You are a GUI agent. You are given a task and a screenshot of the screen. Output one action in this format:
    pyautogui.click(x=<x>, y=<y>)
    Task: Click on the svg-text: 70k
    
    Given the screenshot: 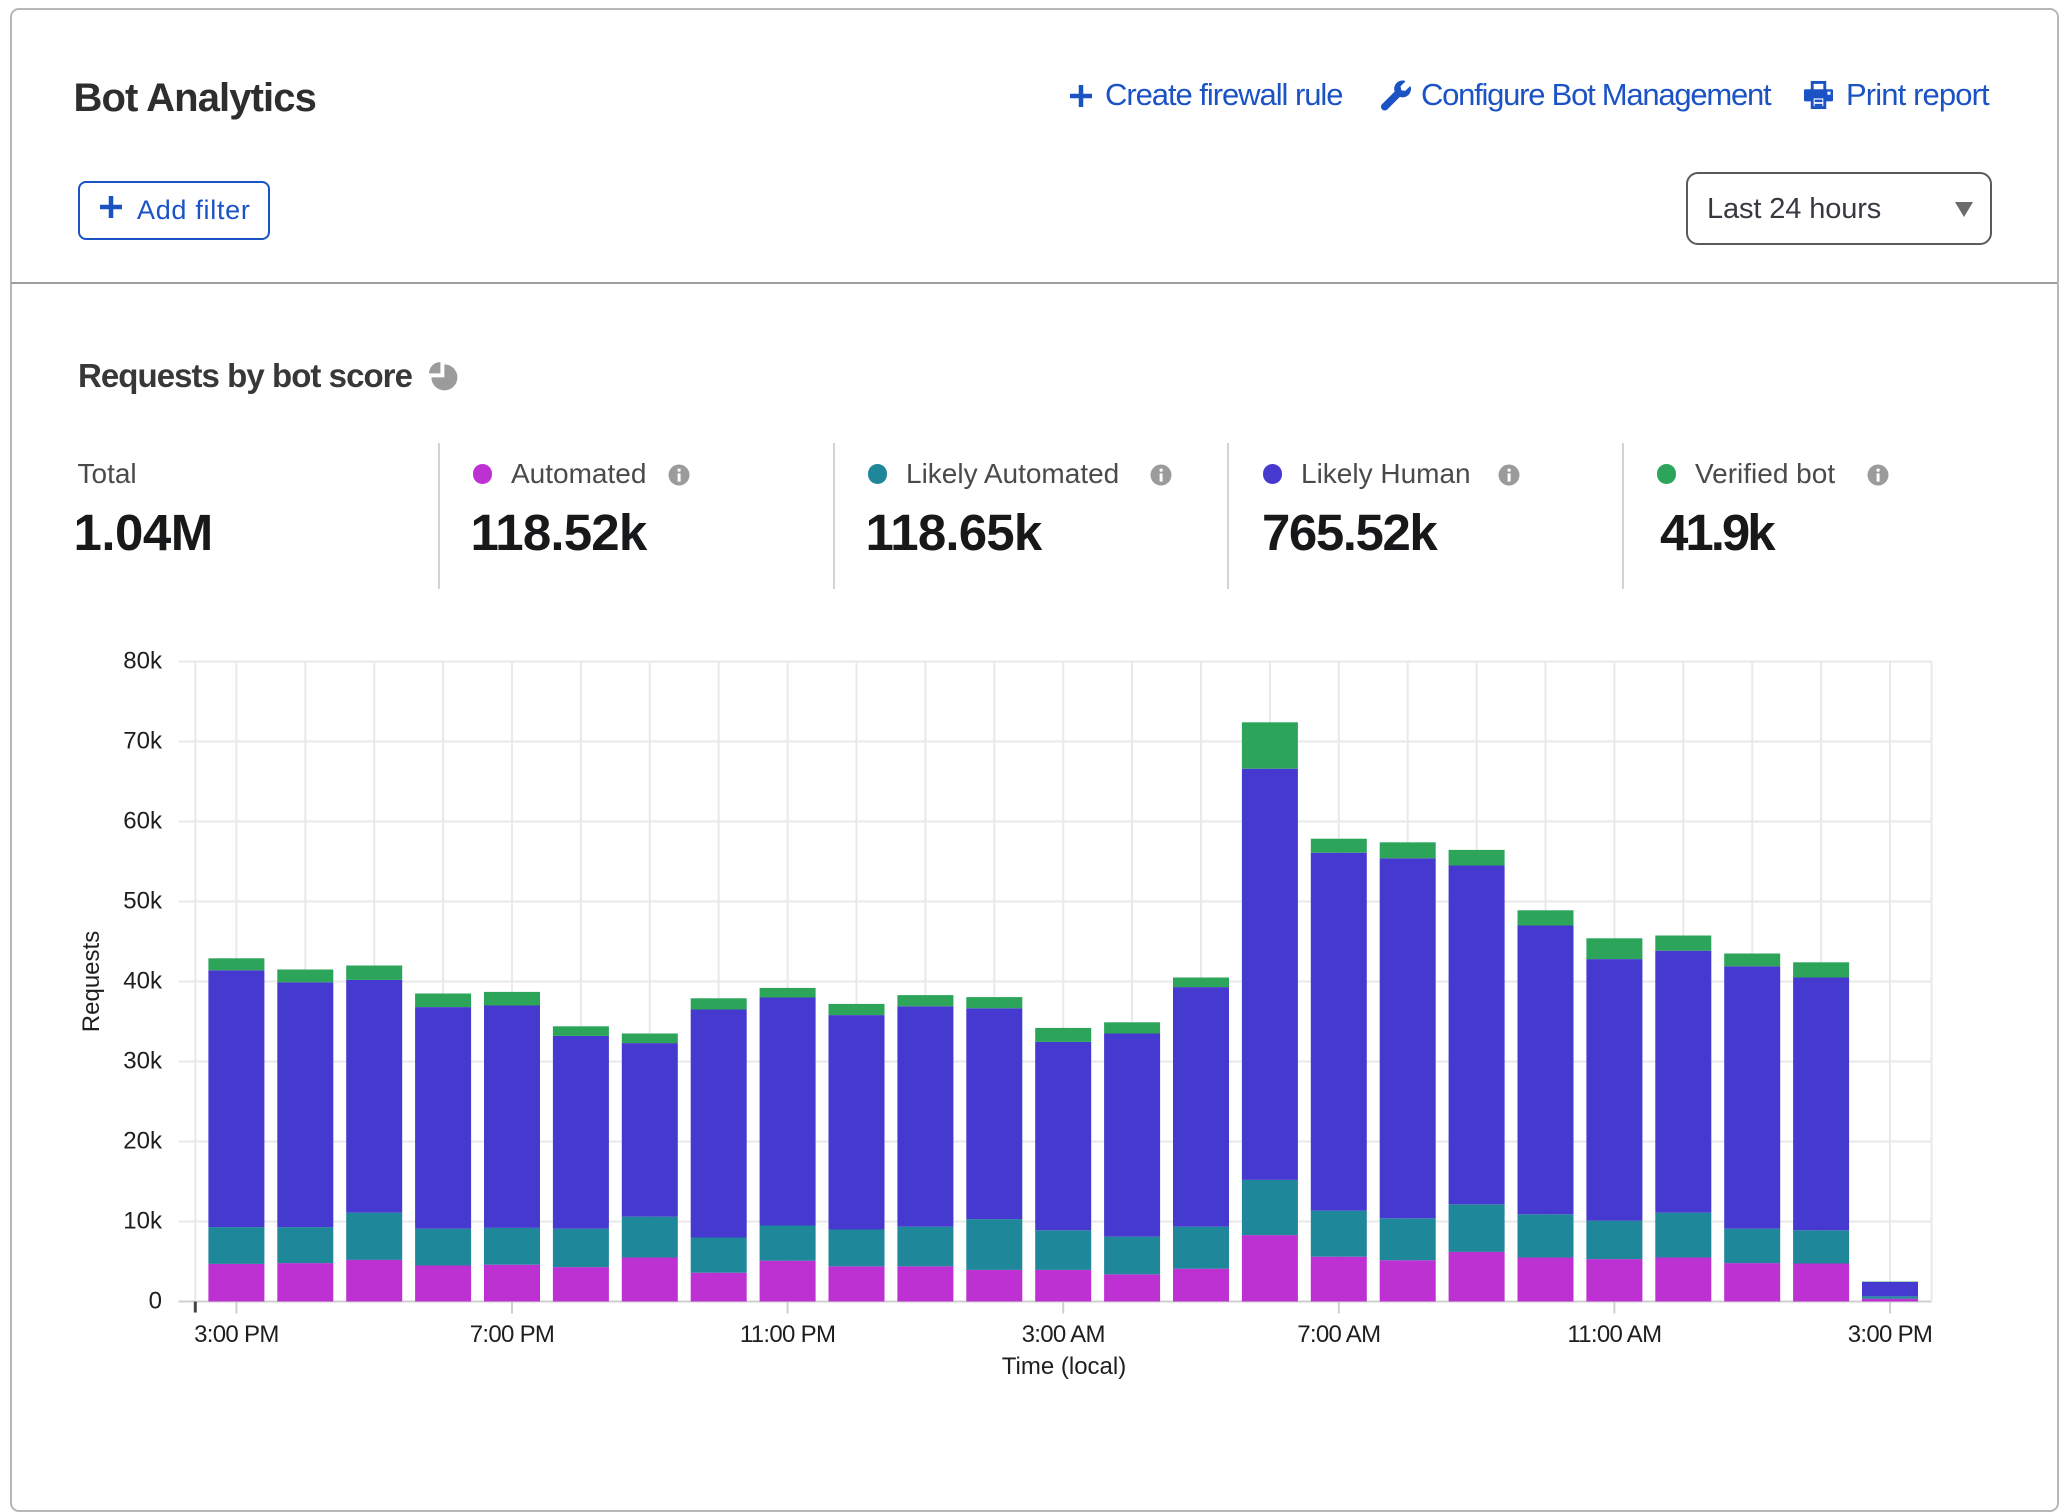 What is the action you would take?
    pyautogui.click(x=143, y=741)
    